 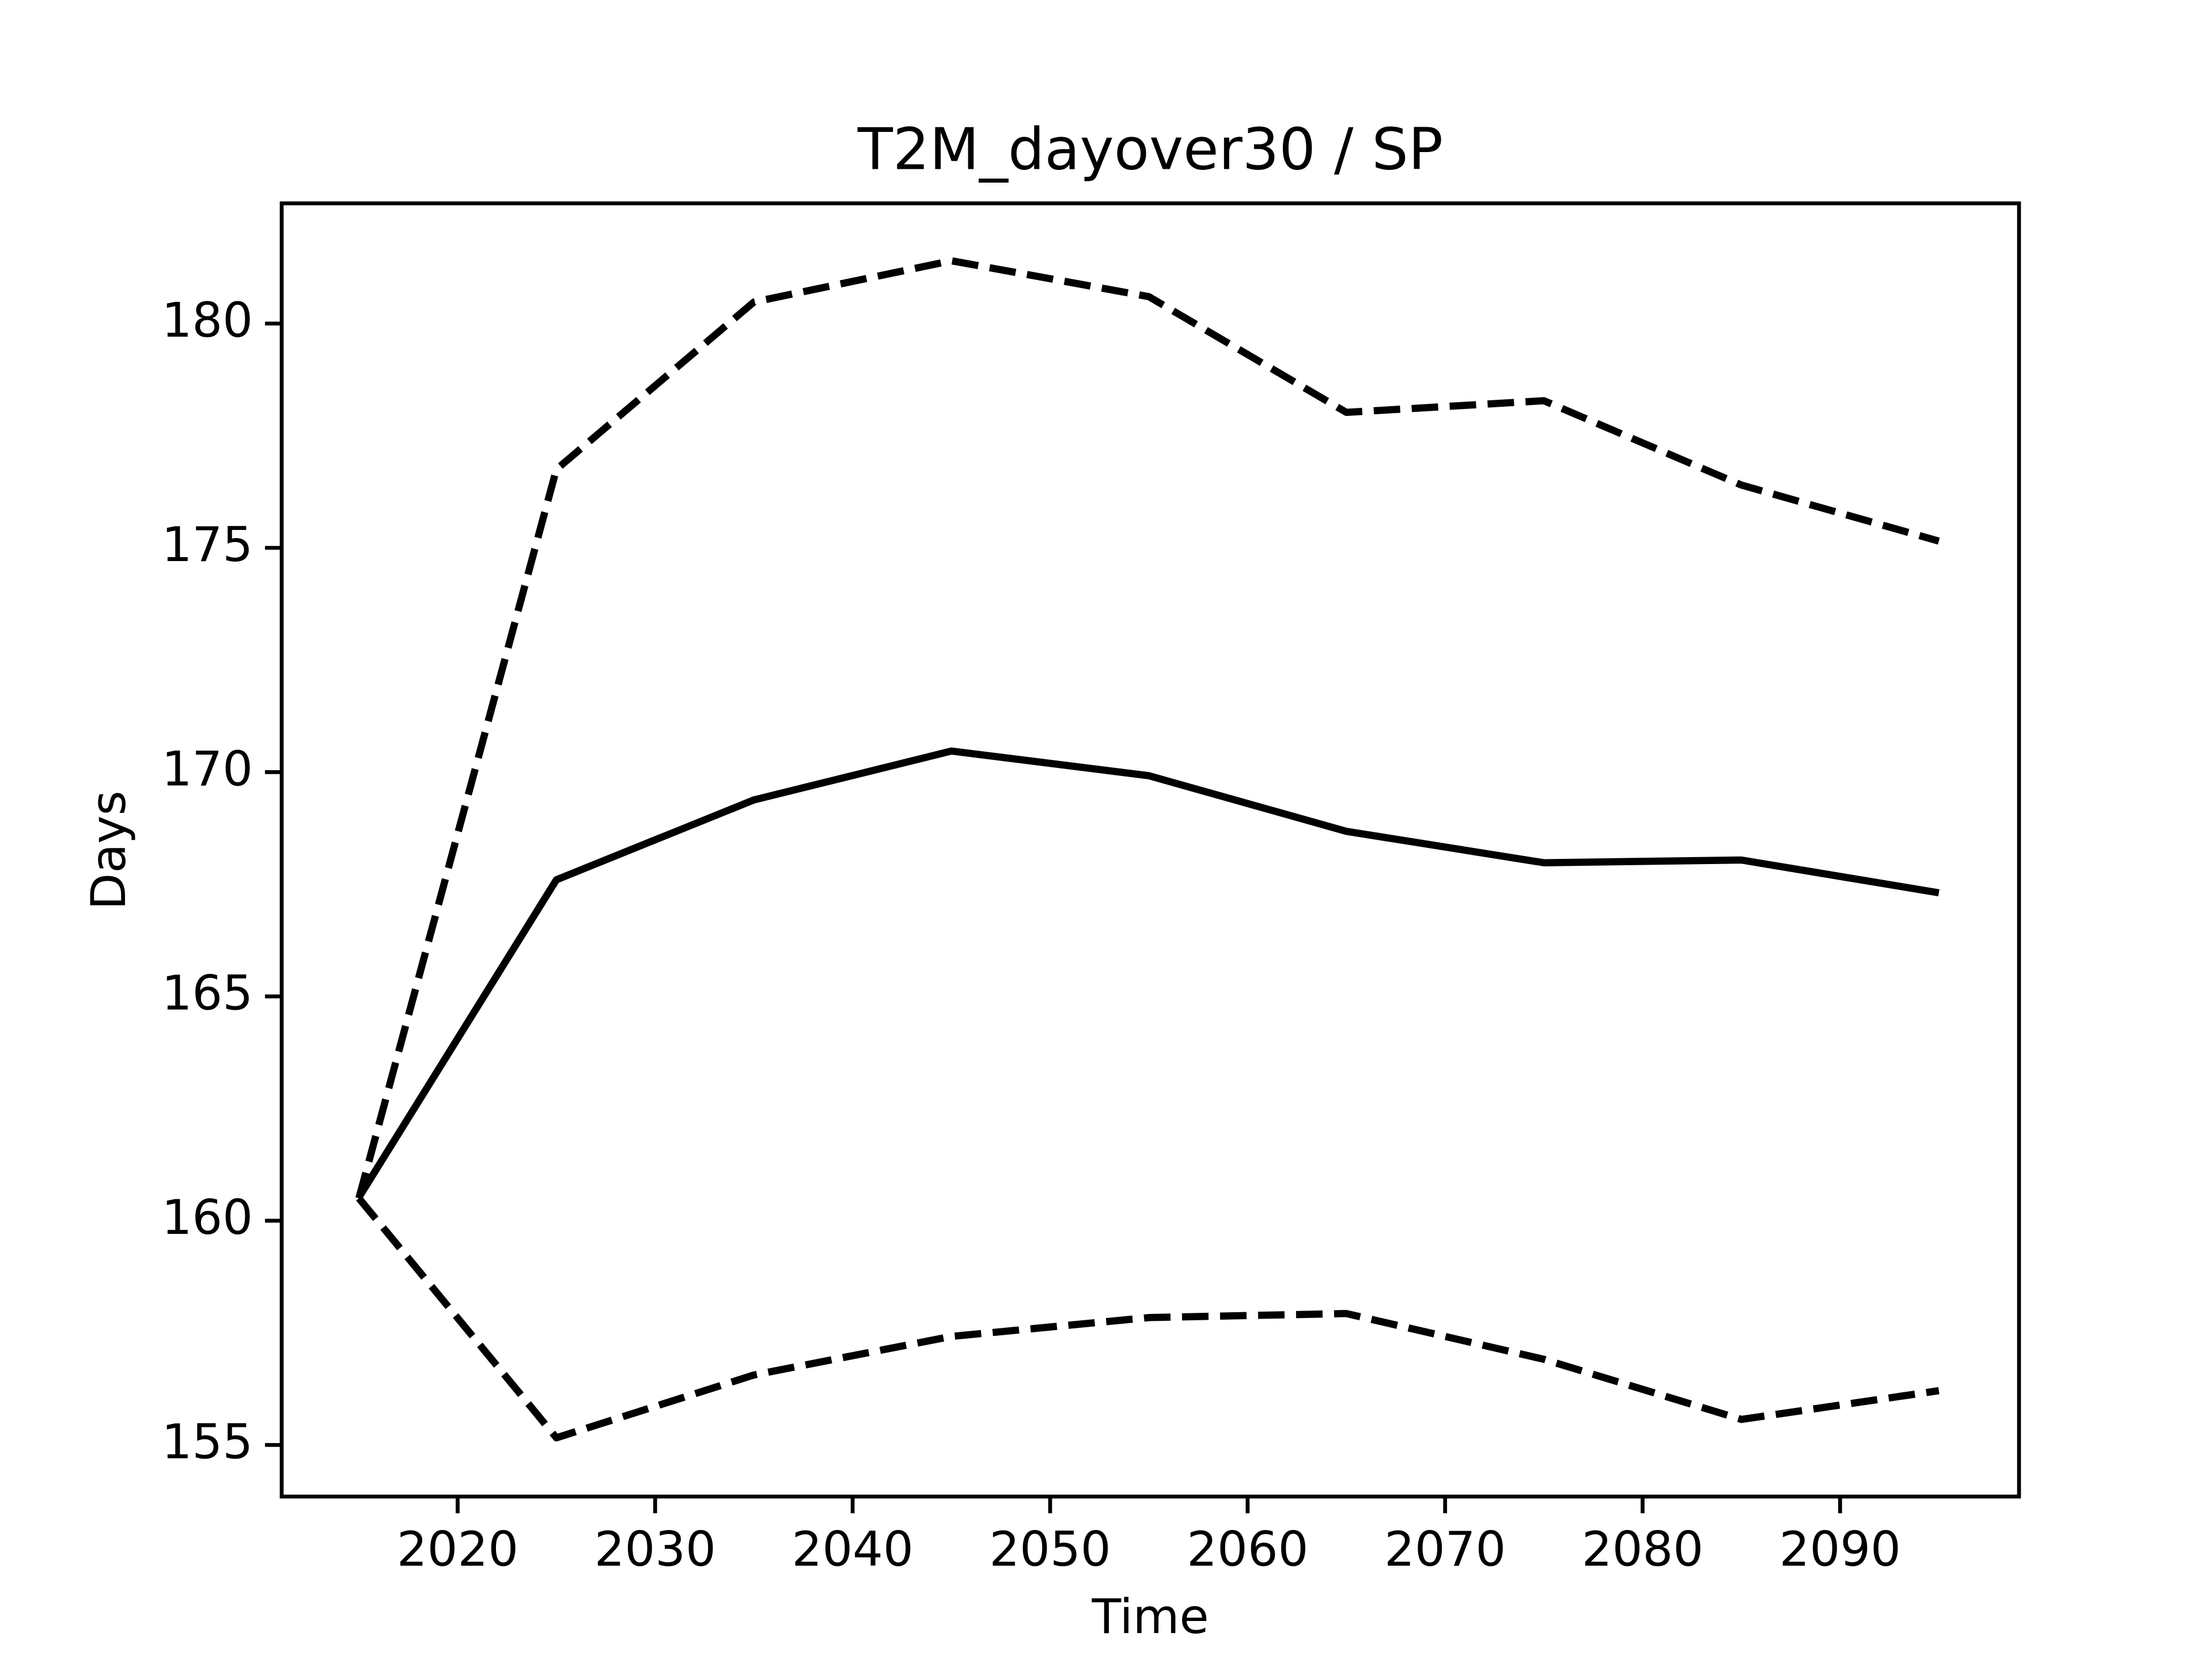 What do you see at coordinates (1840, 1549) in the screenshot?
I see `x-tick-label: 2090` at bounding box center [1840, 1549].